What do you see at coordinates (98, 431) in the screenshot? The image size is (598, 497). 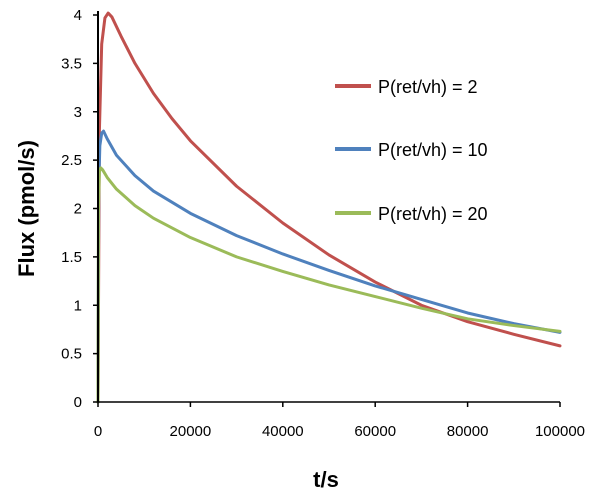 I see `x-tick-label: 0` at bounding box center [98, 431].